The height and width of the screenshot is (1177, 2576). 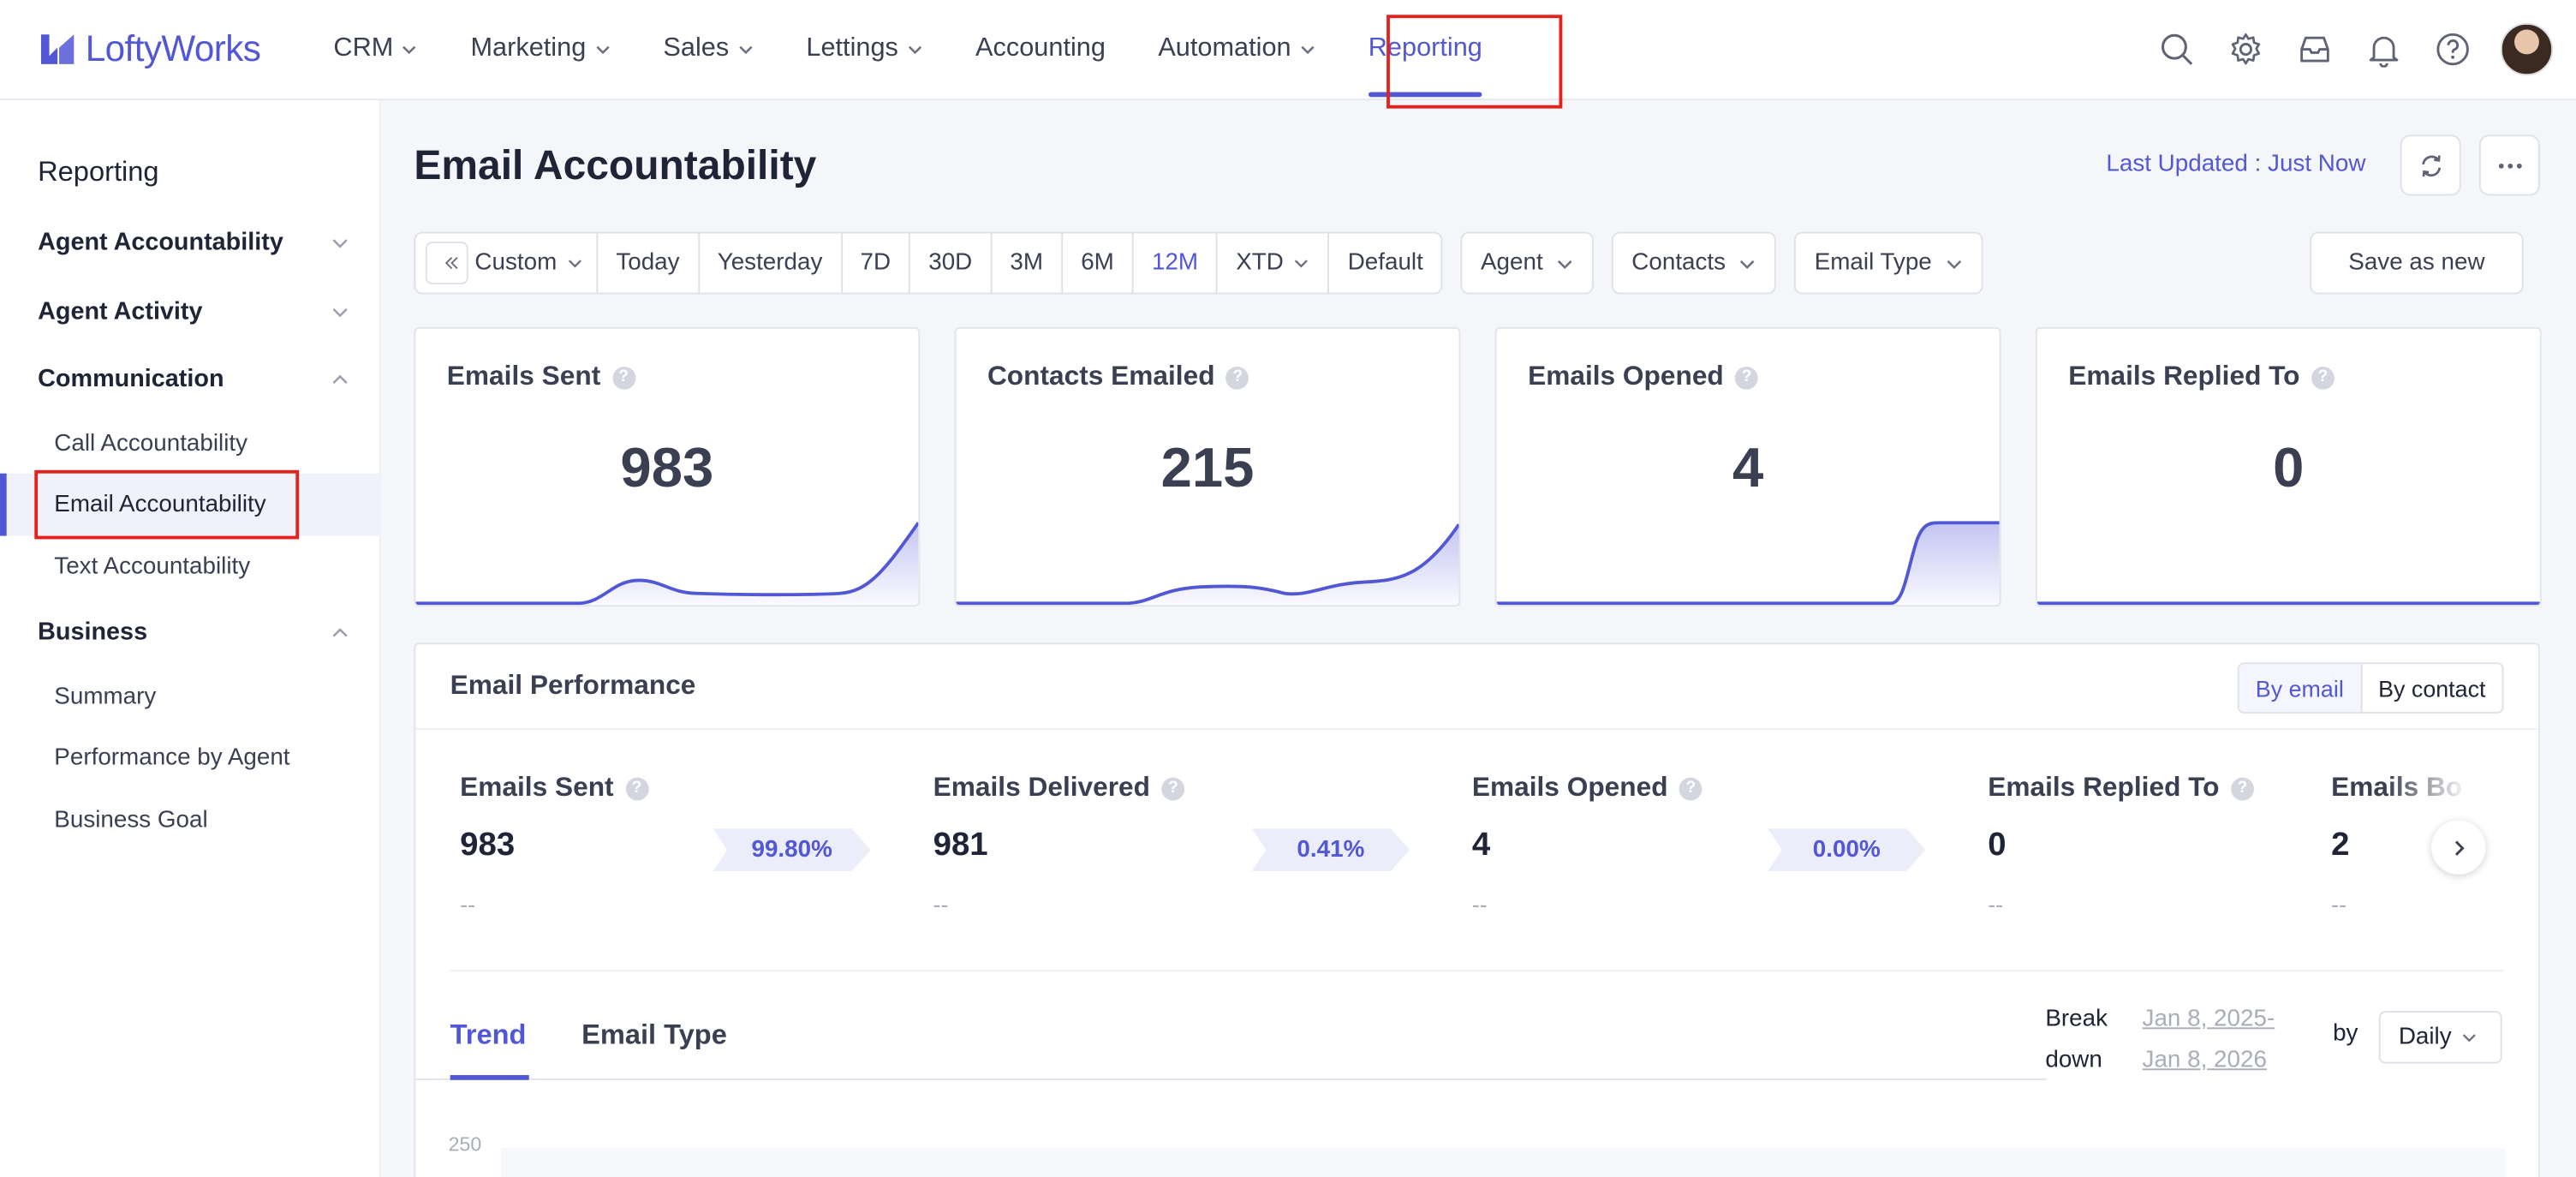 What do you see at coordinates (152, 567) in the screenshot?
I see `sidebar-item-text-accountability: Text Accountability` at bounding box center [152, 567].